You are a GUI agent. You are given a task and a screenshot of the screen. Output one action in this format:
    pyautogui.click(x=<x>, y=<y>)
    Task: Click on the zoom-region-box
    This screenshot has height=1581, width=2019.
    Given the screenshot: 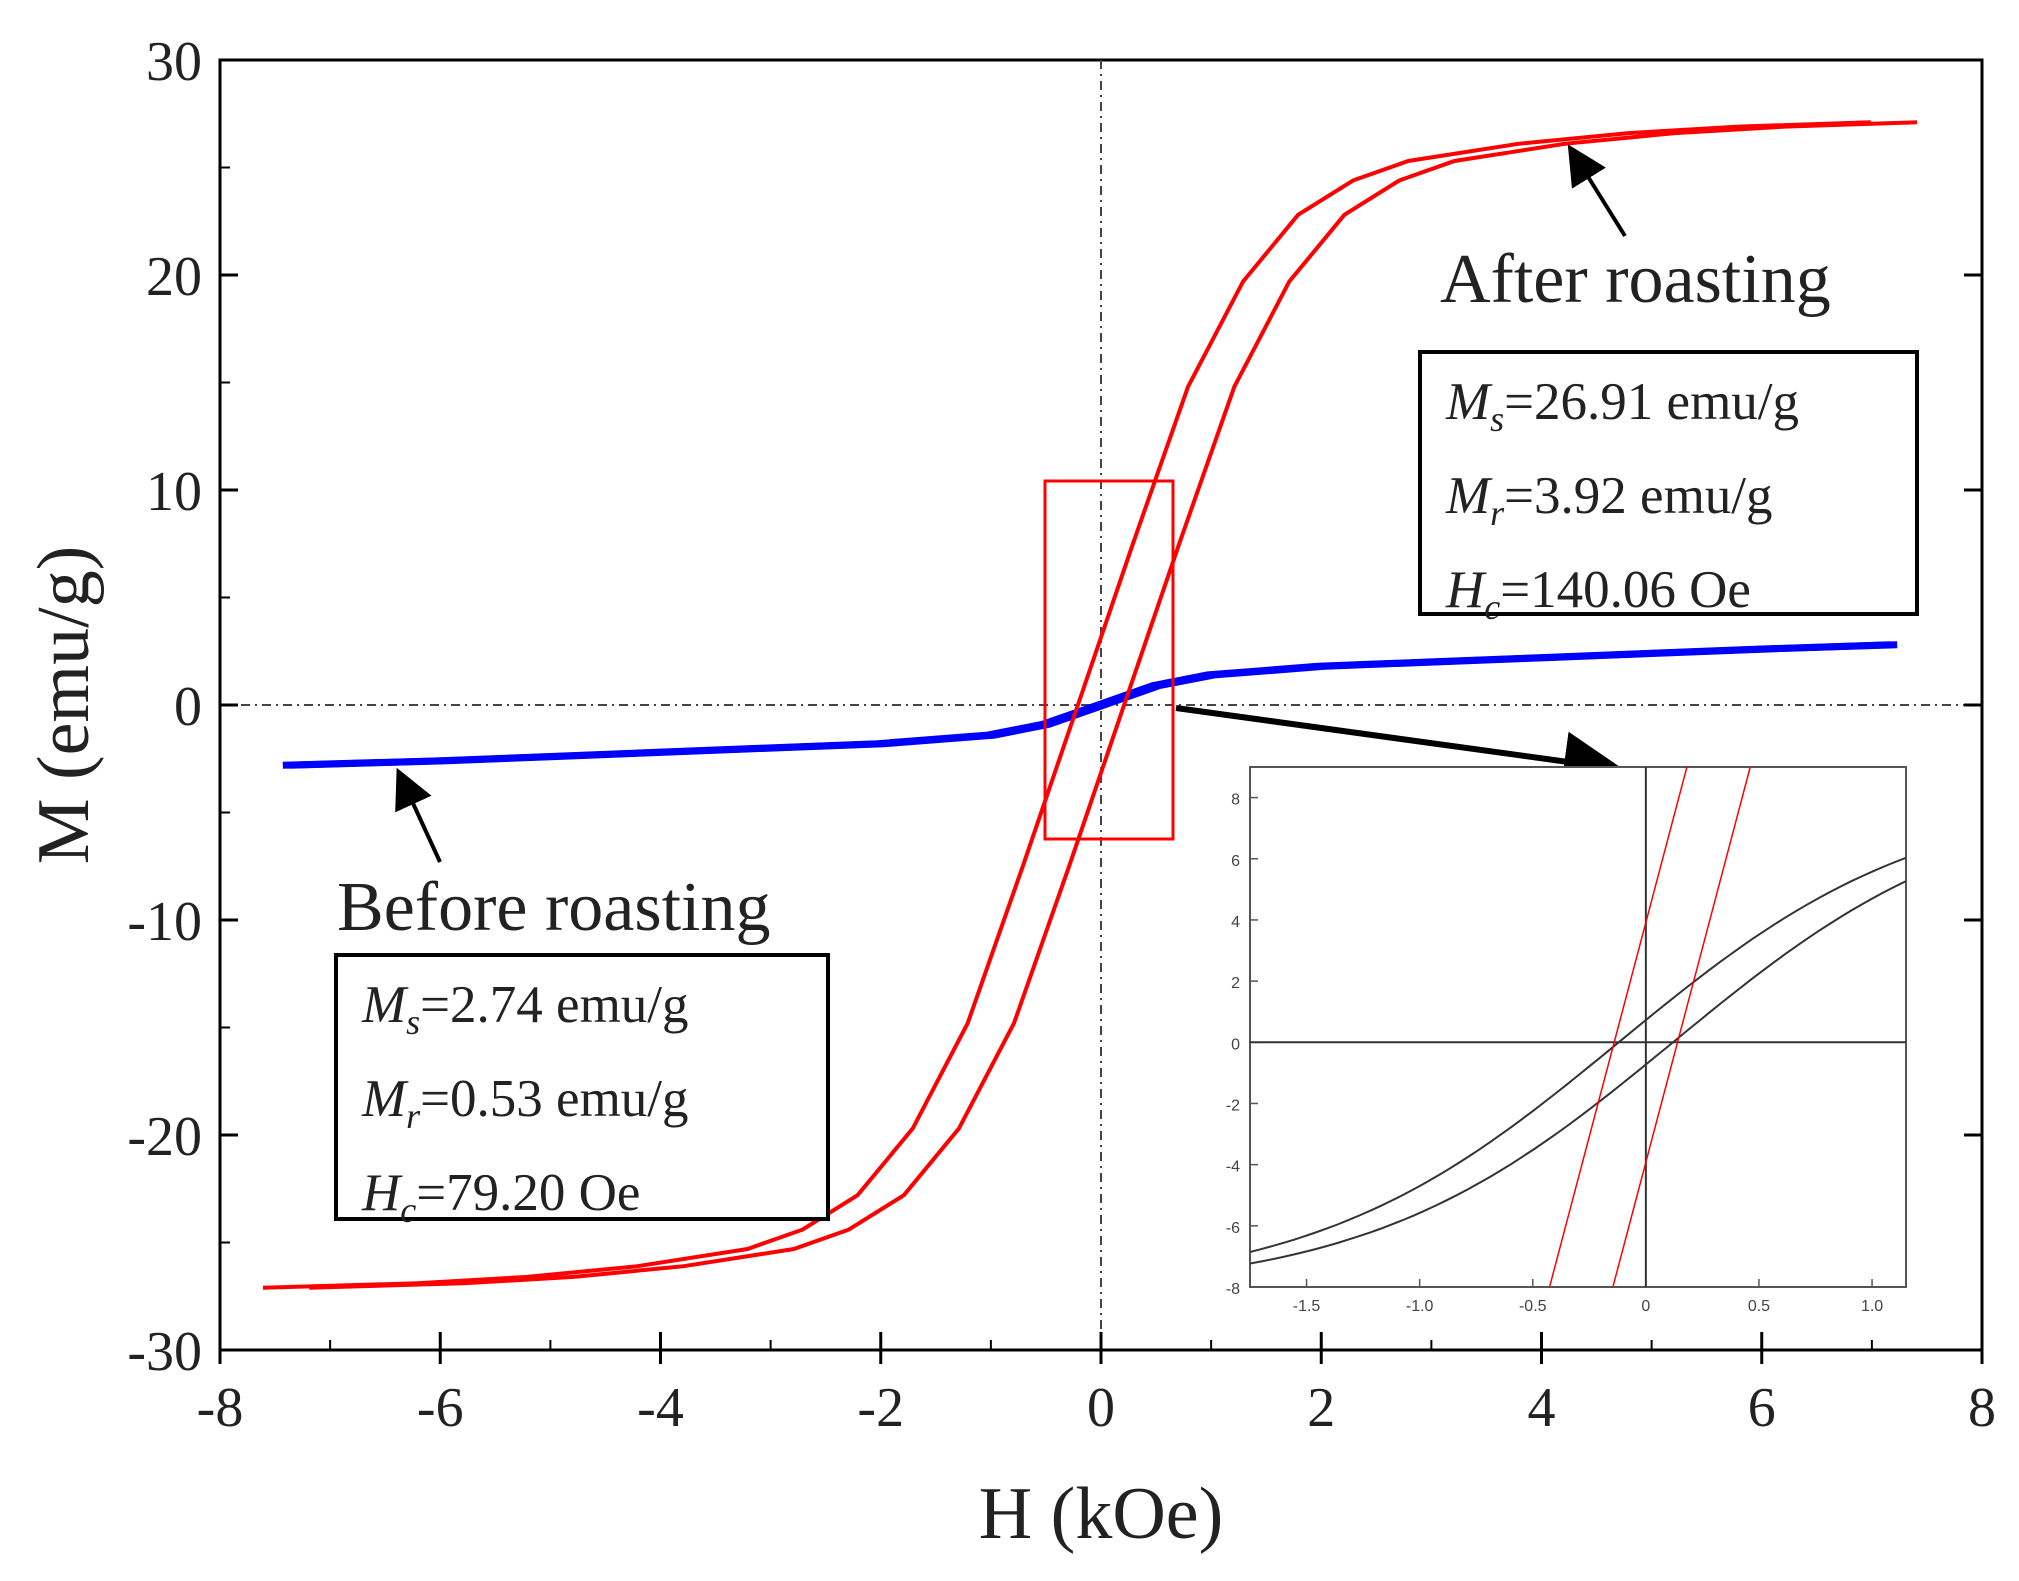 What is the action you would take?
    pyautogui.click(x=1109, y=660)
    